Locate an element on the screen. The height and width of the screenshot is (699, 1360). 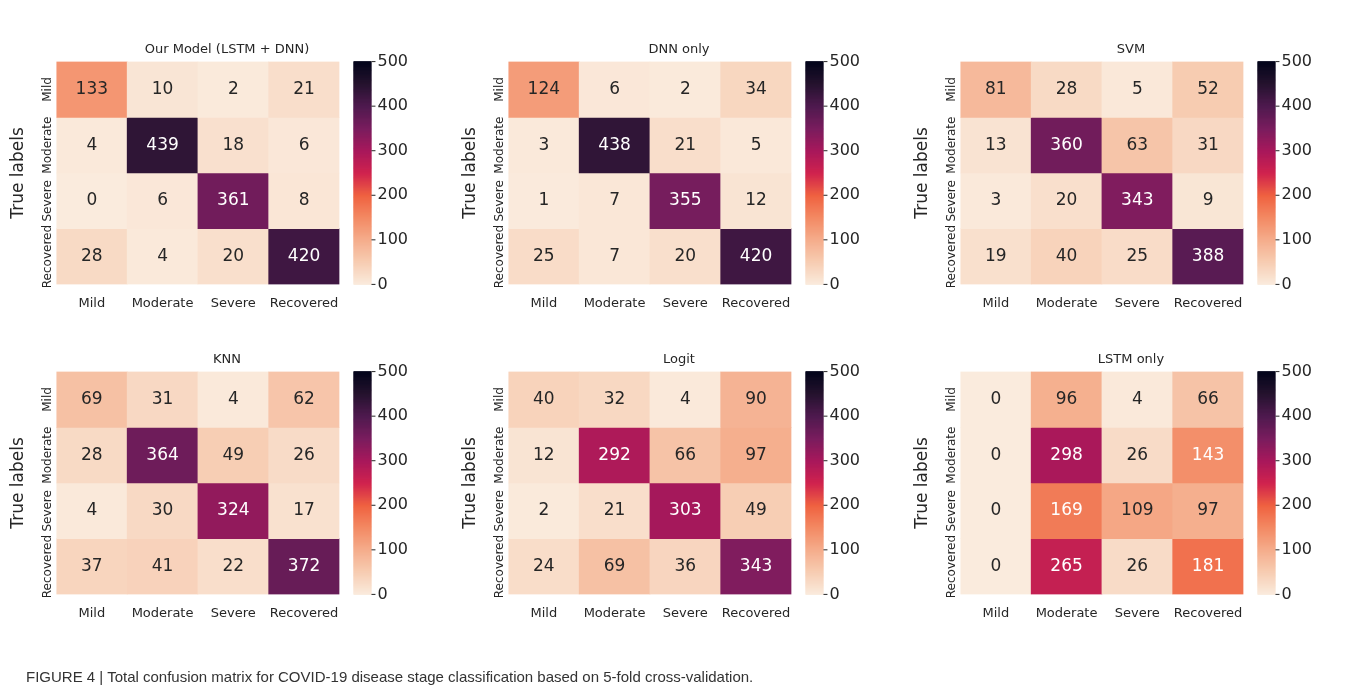
data-label: 41 is located at coordinates (162, 564).